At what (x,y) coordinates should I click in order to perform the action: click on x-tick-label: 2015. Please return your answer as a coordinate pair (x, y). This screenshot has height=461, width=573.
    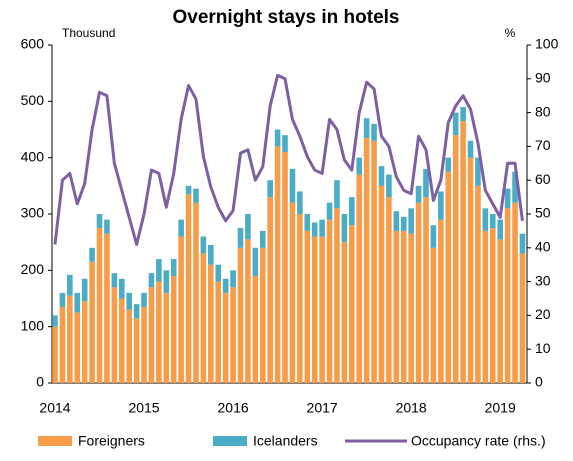
    Looking at the image, I should click on (143, 408).